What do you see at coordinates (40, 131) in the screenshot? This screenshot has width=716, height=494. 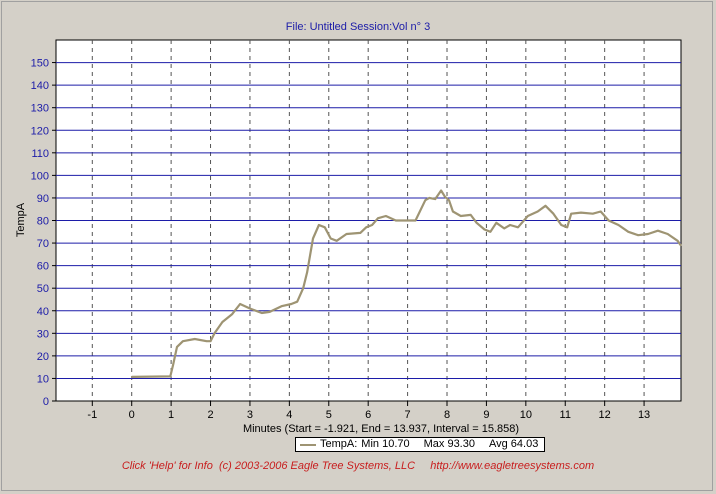 I see `y-tick-label: 120` at bounding box center [40, 131].